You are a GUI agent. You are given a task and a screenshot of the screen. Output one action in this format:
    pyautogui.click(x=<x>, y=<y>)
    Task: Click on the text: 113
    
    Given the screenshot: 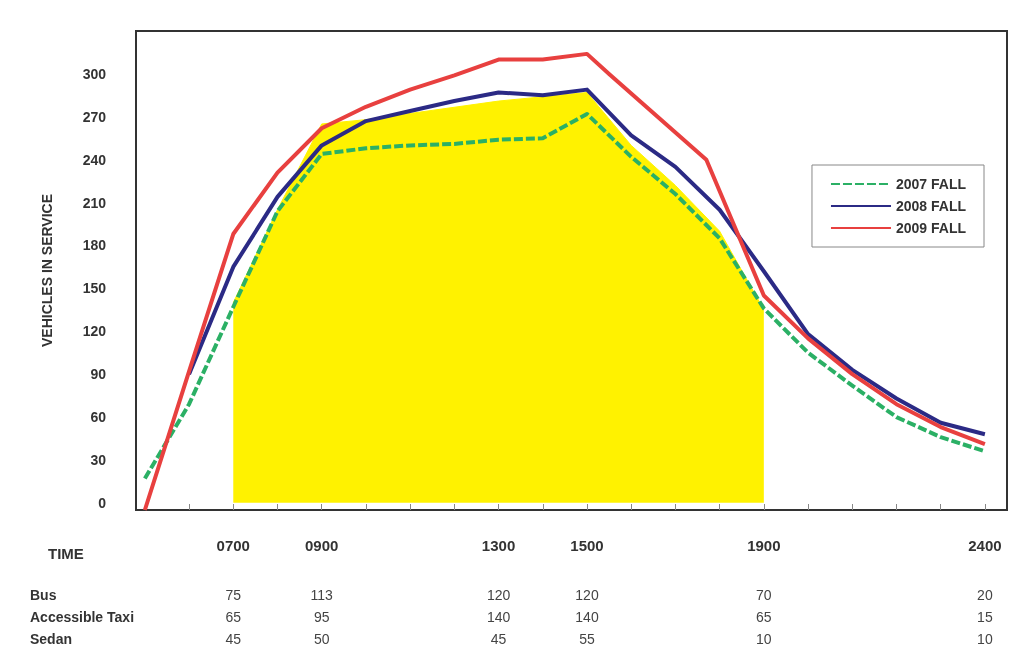 What is the action you would take?
    pyautogui.click(x=322, y=595)
    